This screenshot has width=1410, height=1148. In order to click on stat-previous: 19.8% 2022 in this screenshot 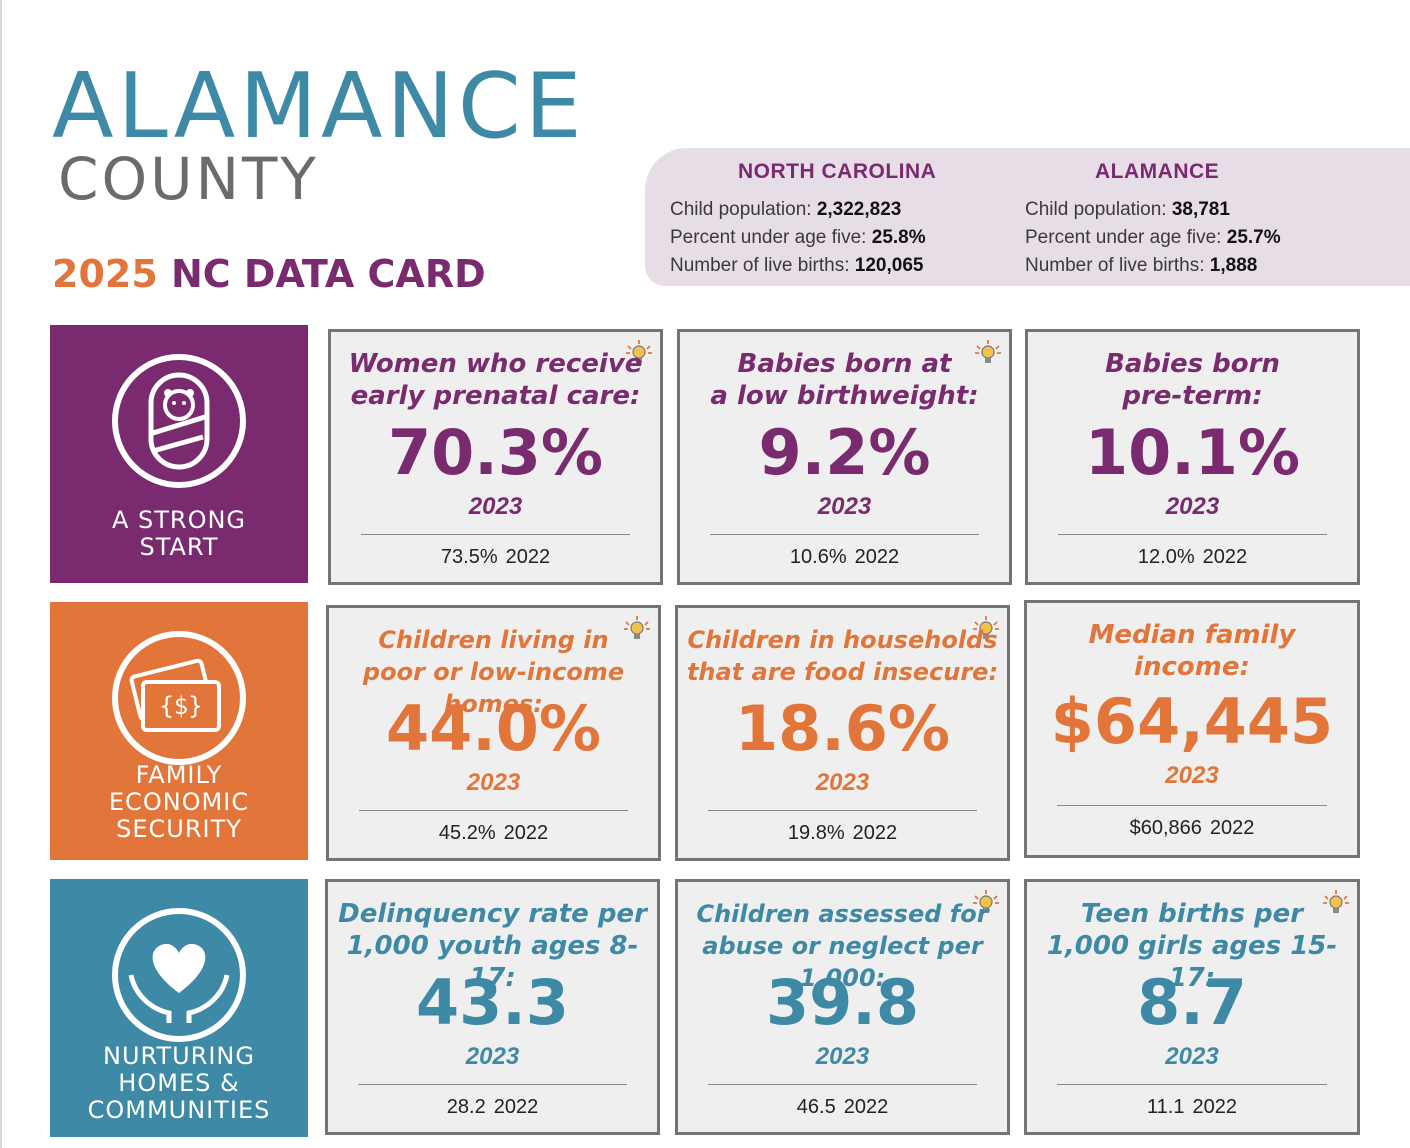, I will do `click(842, 833)`.